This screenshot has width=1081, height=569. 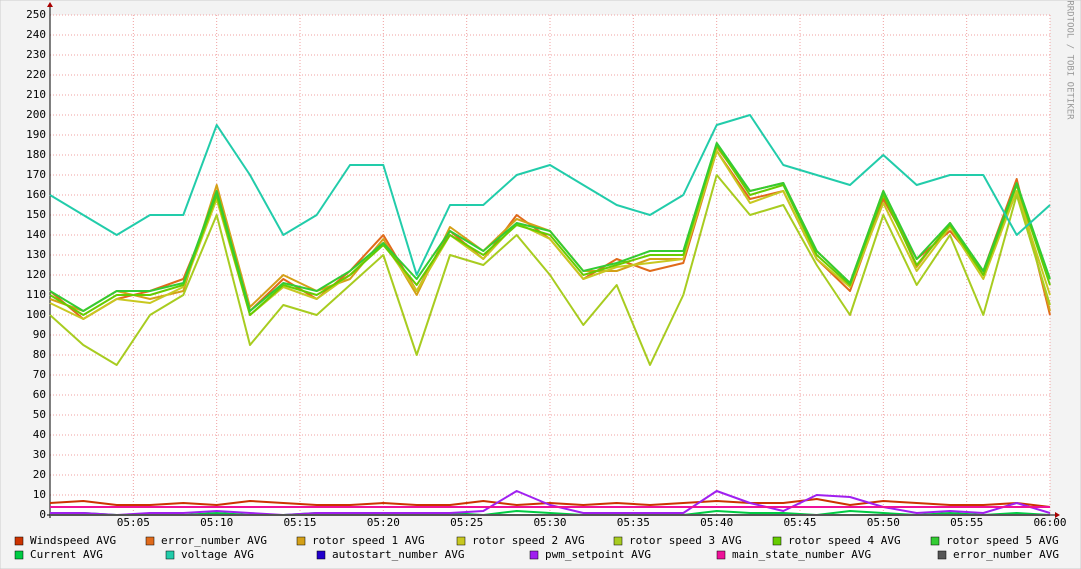 I want to click on y-tick-label: 0, so click(x=42, y=514).